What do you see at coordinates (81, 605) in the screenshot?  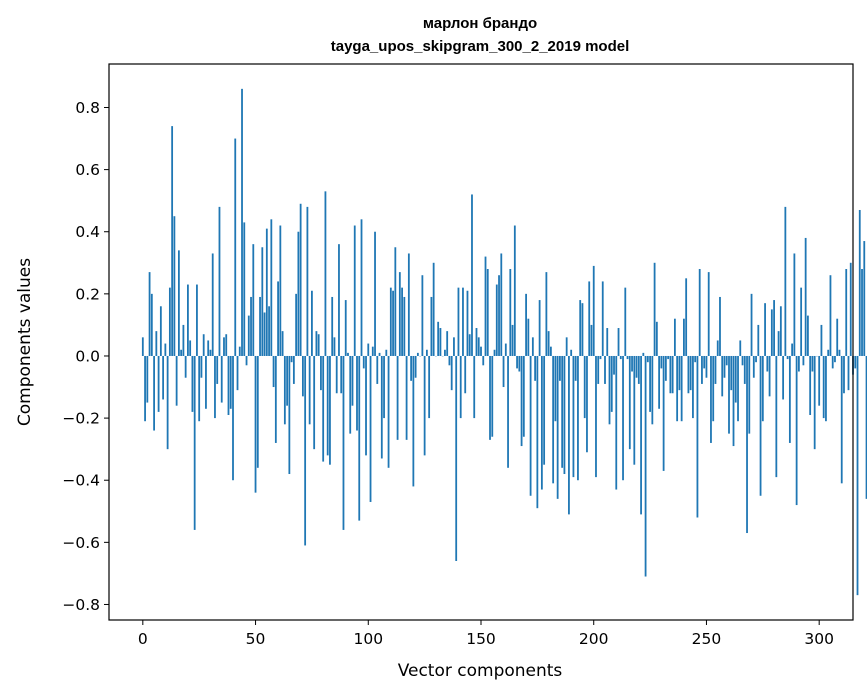 I see `y-tick-label: −0.8` at bounding box center [81, 605].